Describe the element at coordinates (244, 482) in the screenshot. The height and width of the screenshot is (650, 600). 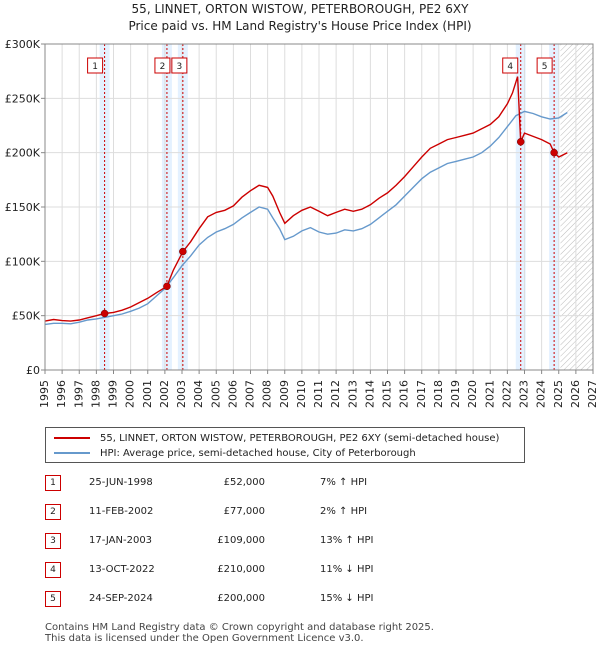
I see `transaction-price: £52,000` at that location.